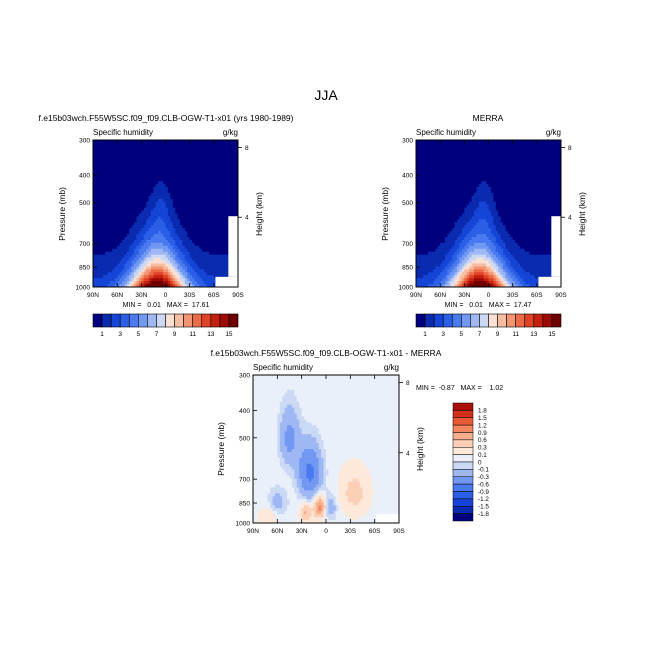 This screenshot has width=654, height=654. Describe the element at coordinates (97, 320) in the screenshot. I see `colorbar-box` at that location.